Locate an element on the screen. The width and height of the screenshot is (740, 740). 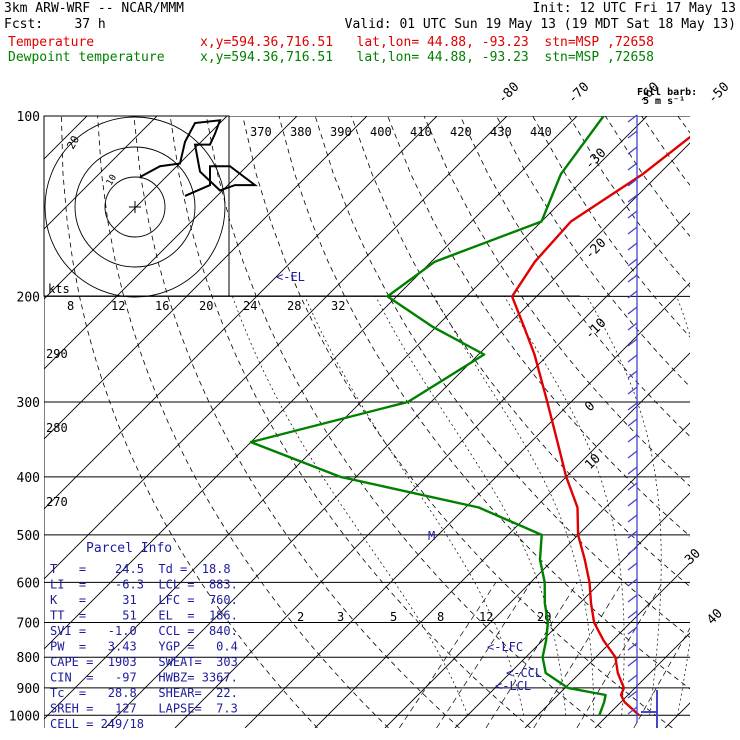
parcel-info-title: Parcel Info is located at coordinates (129, 548).